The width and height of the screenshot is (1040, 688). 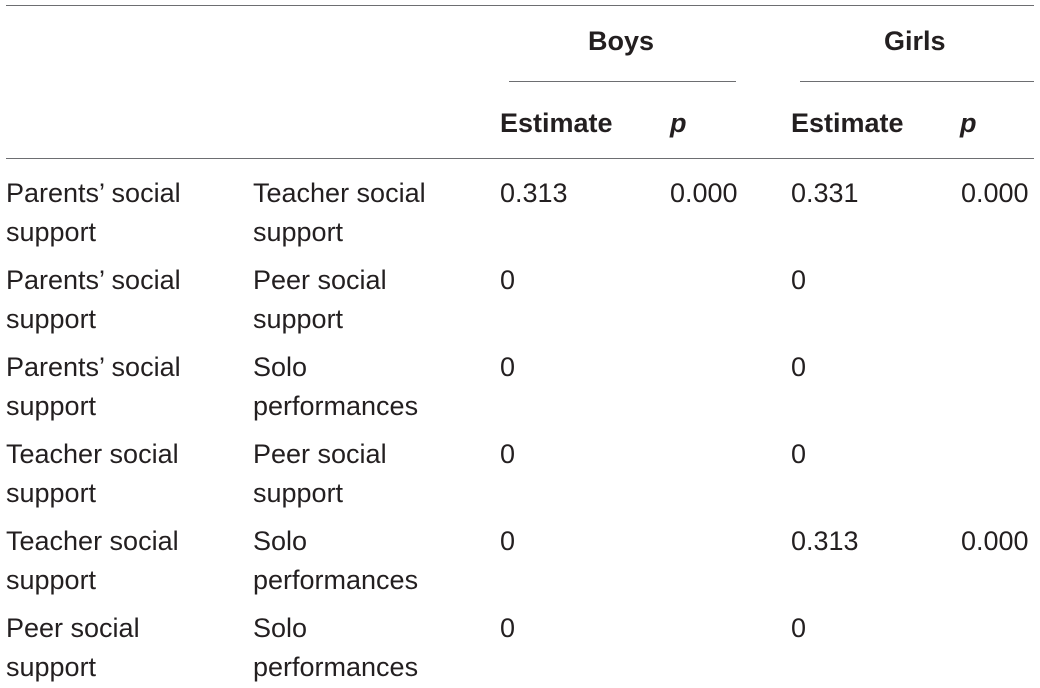 I want to click on boys-p-header: p, so click(x=678, y=123).